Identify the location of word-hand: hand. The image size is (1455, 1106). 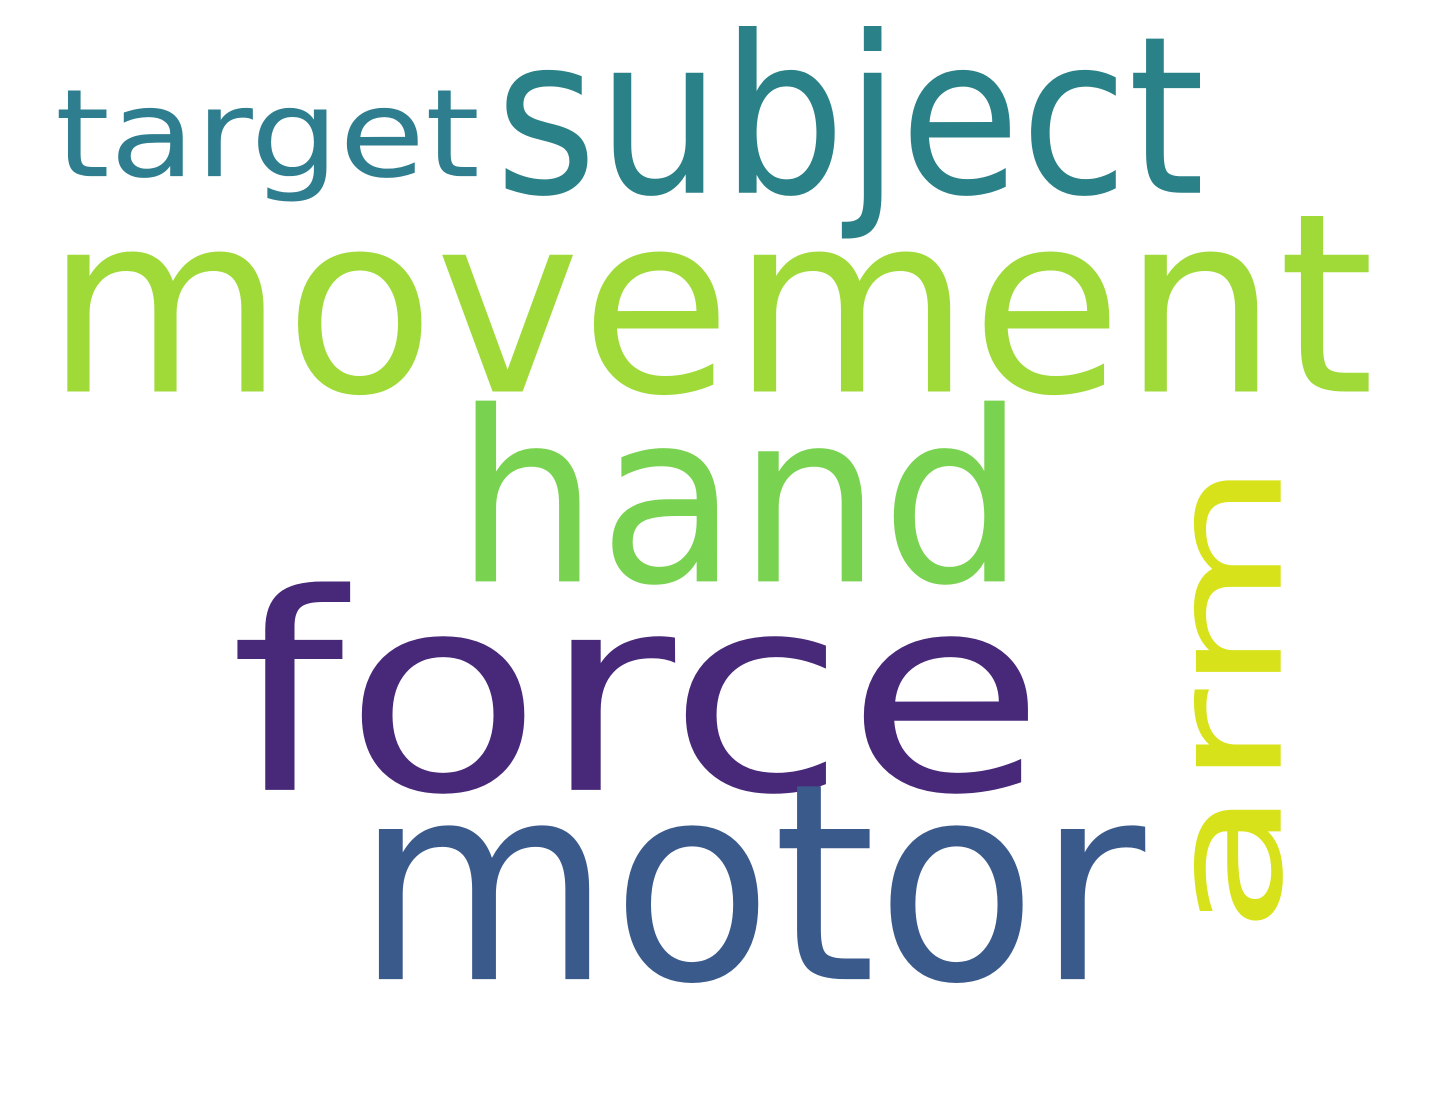
(740, 500).